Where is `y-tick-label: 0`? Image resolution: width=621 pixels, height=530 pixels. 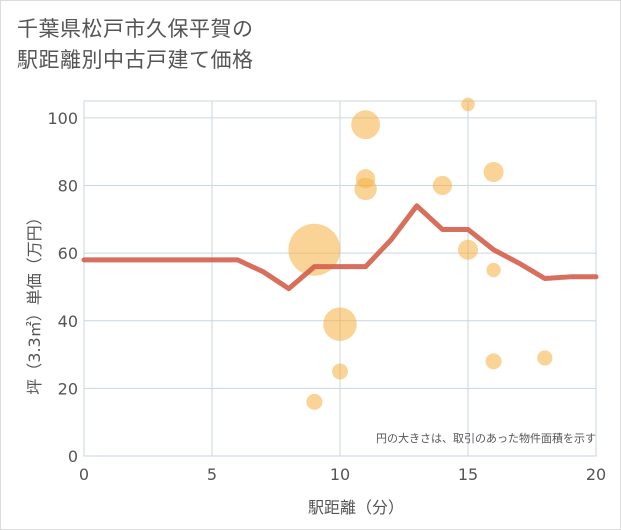 y-tick-label: 0 is located at coordinates (73, 456).